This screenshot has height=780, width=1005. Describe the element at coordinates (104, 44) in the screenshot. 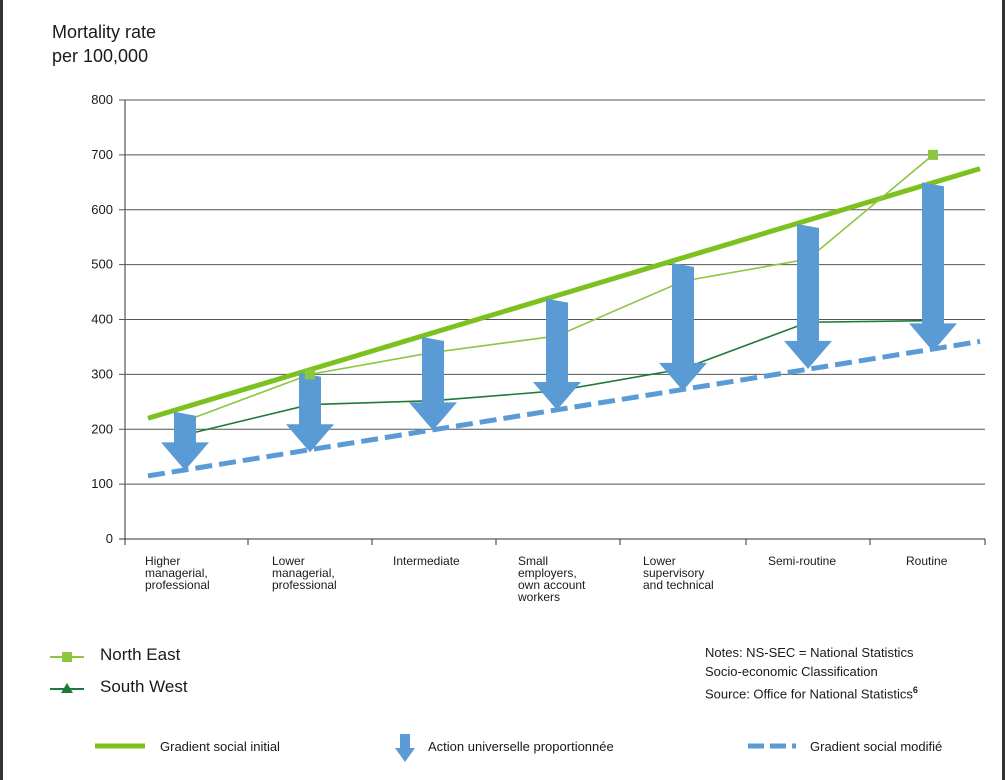

I see `y-axis-label: Mortality rate per 100,000` at that location.